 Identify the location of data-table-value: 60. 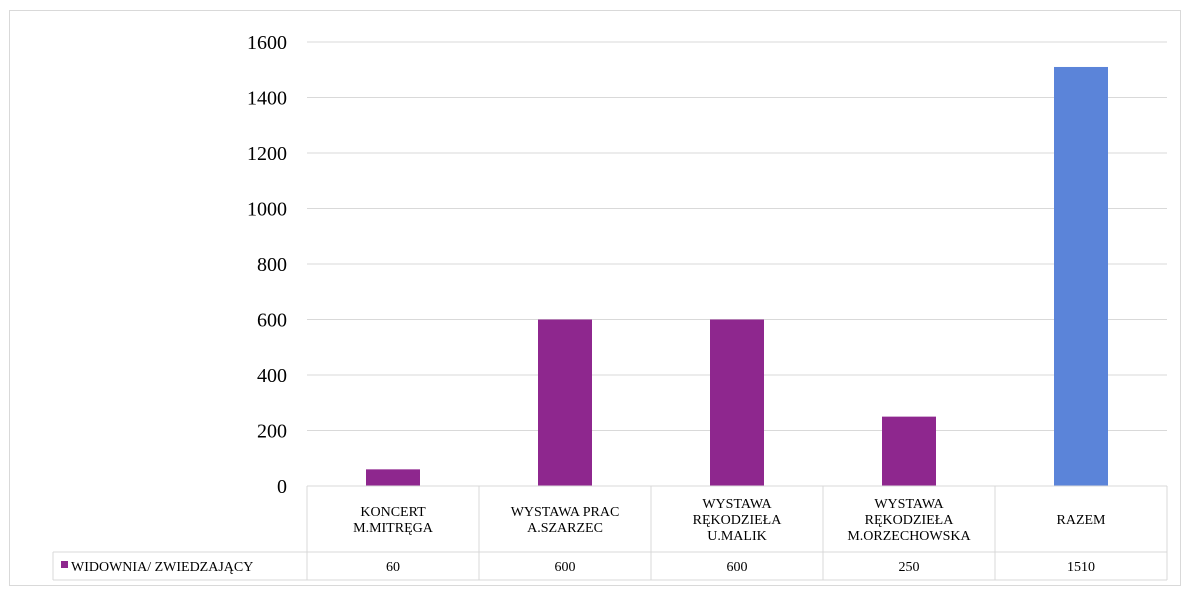
(393, 567).